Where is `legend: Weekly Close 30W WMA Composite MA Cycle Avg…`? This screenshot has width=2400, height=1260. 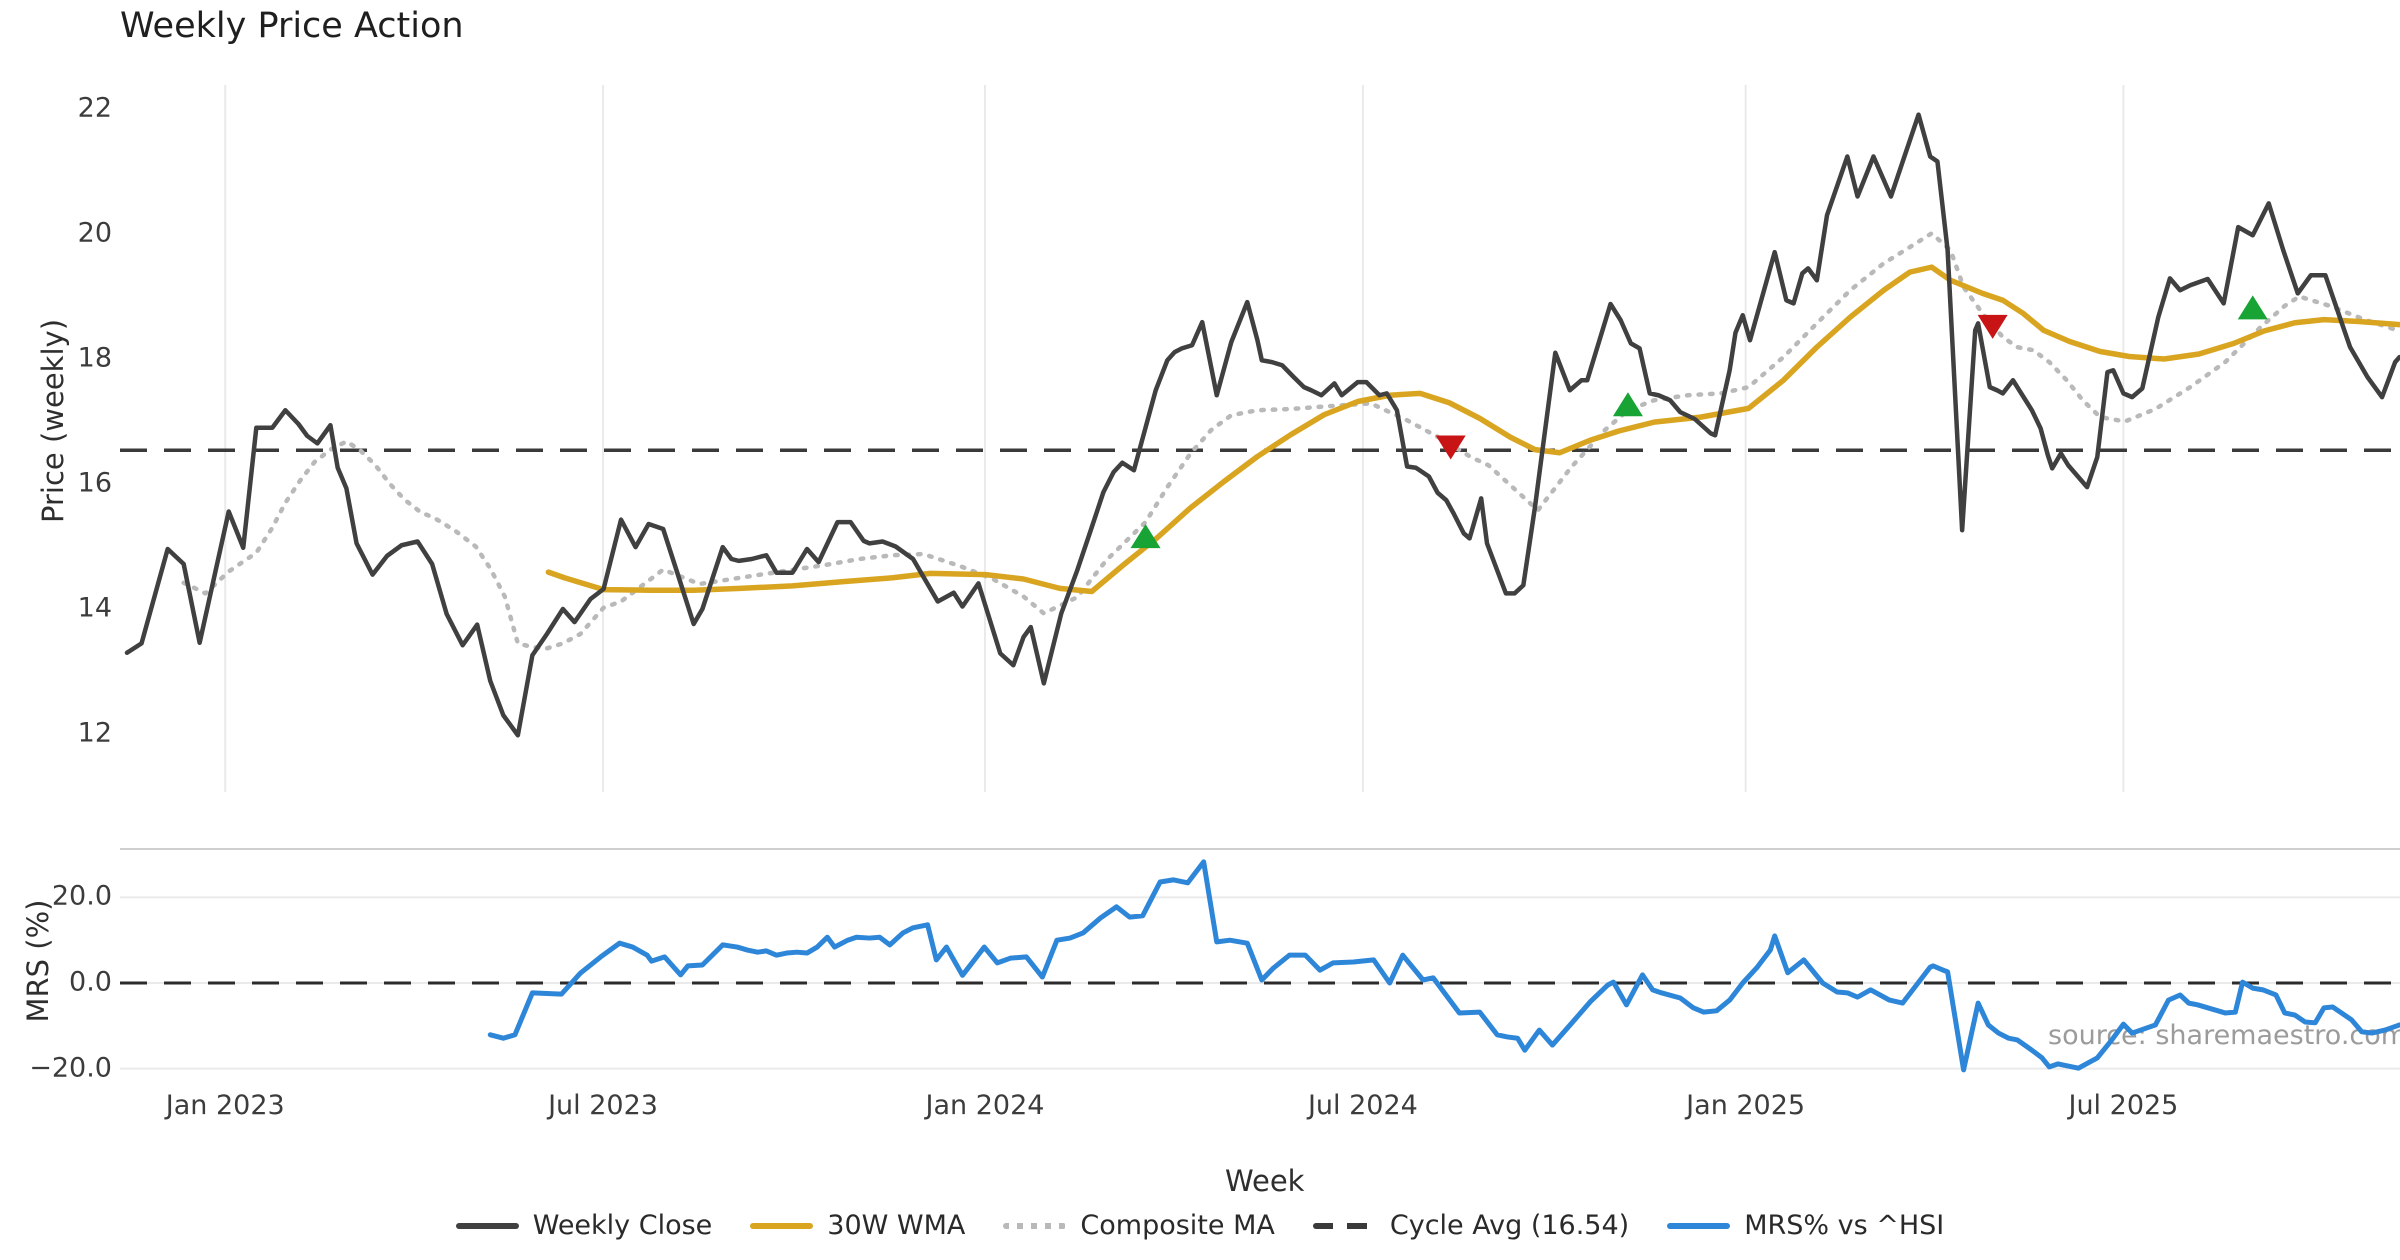 legend: Weekly Close 30W WMA Composite MA Cycle Avg… is located at coordinates (1200, 1225).